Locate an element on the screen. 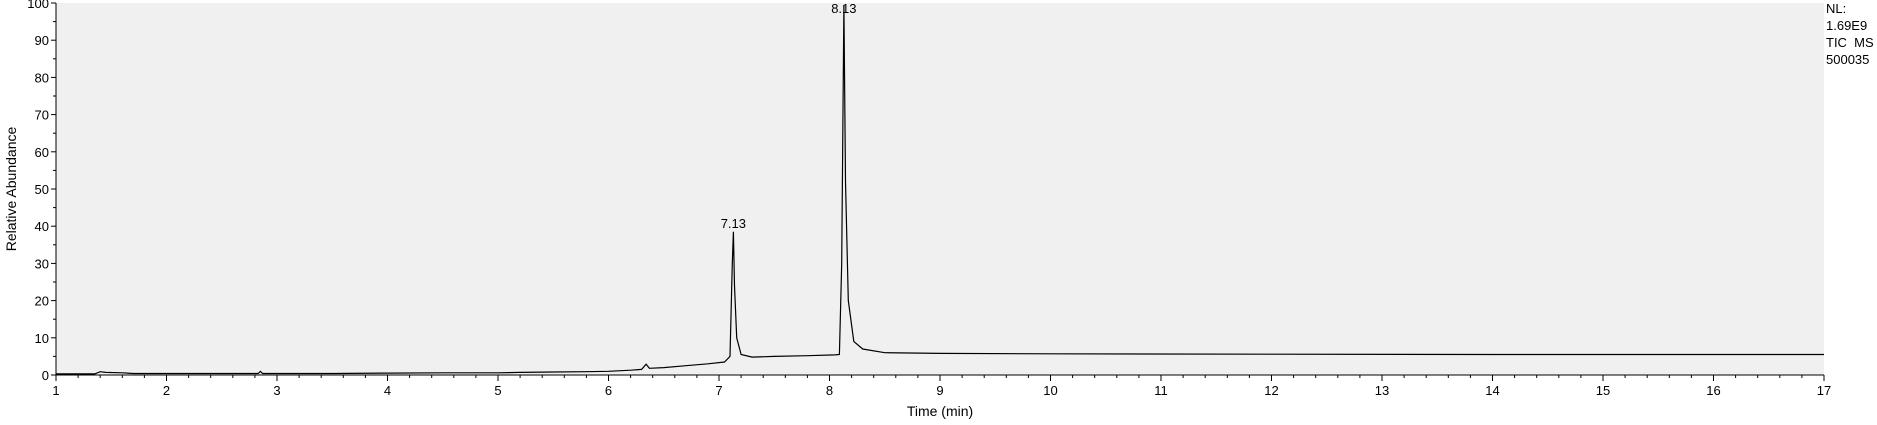 Image resolution: width=1877 pixels, height=425 pixels. info-nl-label: NL: is located at coordinates (1836, 8).